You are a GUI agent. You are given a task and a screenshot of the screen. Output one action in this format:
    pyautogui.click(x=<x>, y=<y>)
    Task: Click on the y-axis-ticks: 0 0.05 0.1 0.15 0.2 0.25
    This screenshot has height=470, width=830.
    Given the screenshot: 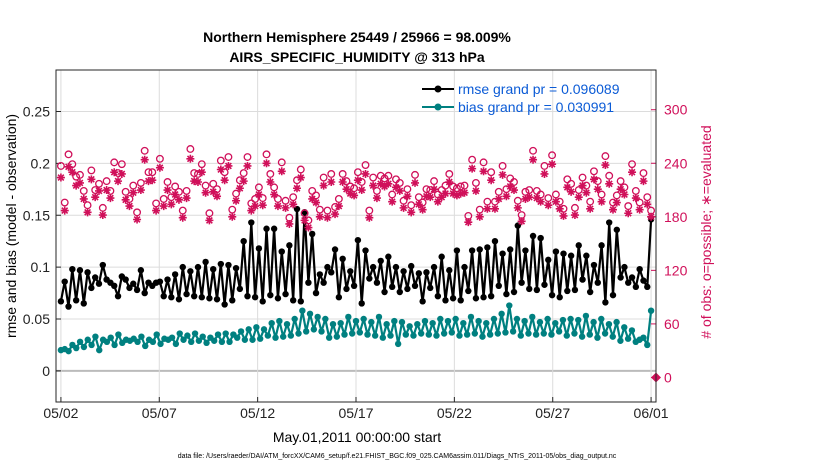 What is the action you would take?
    pyautogui.click(x=42, y=241)
    